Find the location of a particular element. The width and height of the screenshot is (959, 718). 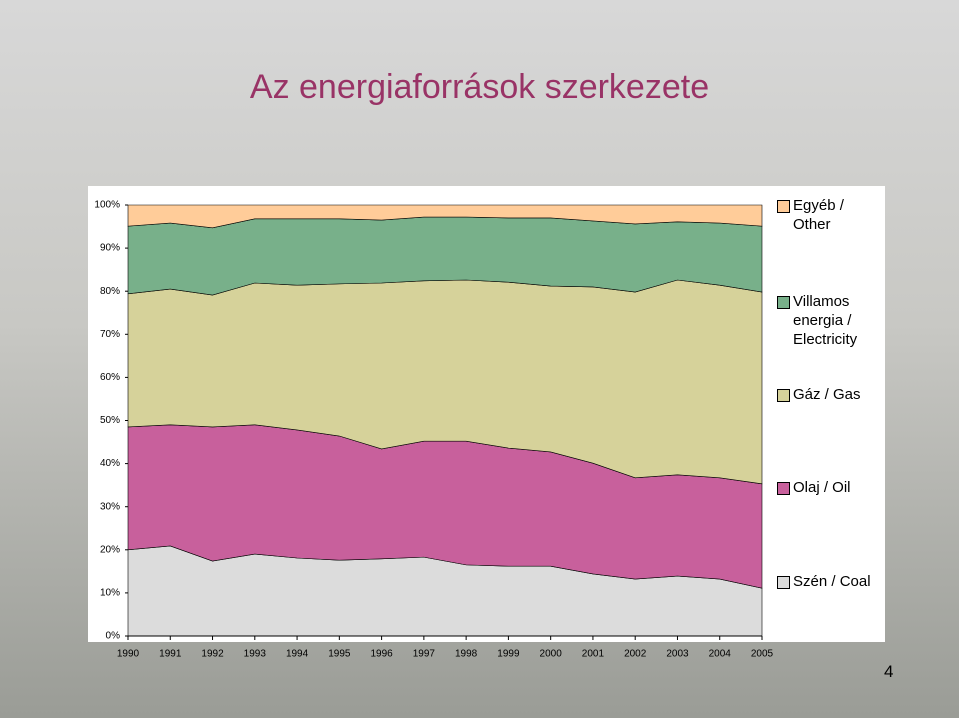

legend-label: Gáz / Gas is located at coordinates (827, 394).